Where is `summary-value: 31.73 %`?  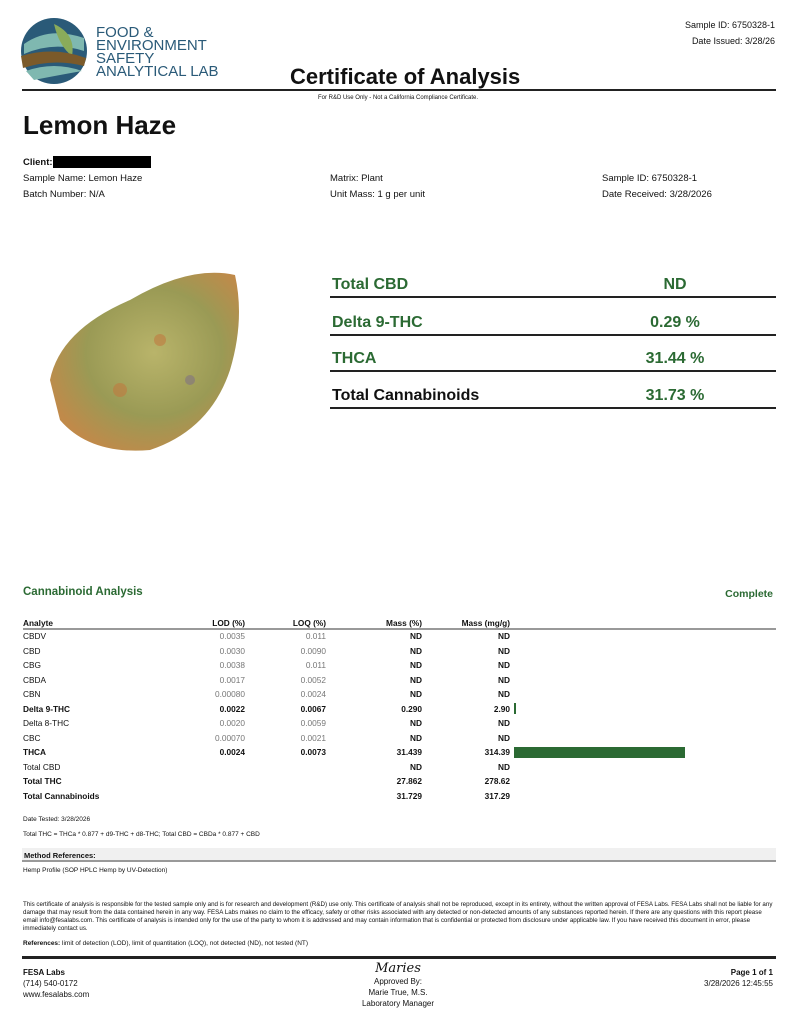 summary-value: 31.73 % is located at coordinates (675, 395).